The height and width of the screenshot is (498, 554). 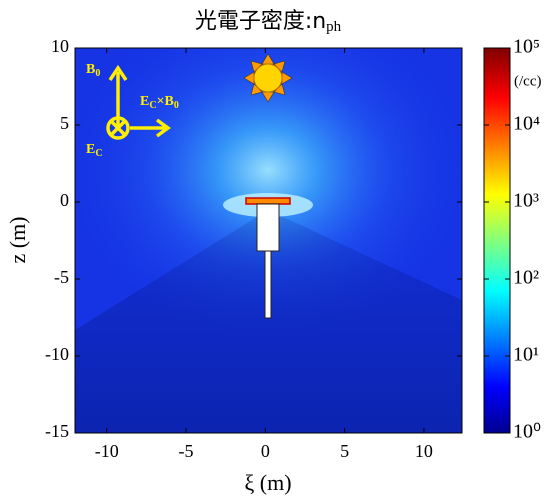 What do you see at coordinates (17, 239) in the screenshot?
I see `y-axis-label: z (m)` at bounding box center [17, 239].